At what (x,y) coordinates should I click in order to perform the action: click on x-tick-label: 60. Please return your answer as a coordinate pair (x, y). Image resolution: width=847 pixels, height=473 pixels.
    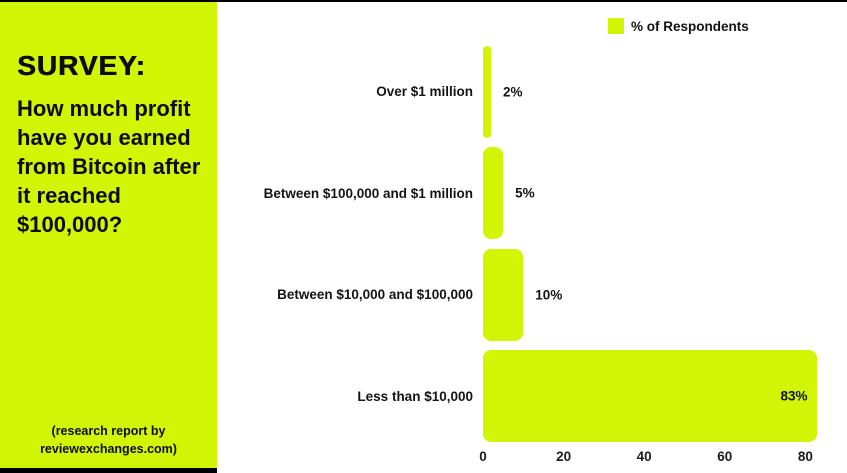
    Looking at the image, I should click on (725, 456).